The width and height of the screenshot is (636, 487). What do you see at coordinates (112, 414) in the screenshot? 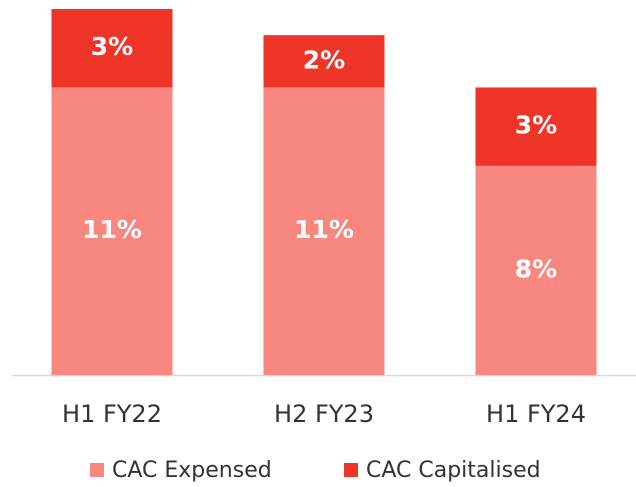
I see `x-tick-label: H1 FY22` at bounding box center [112, 414].